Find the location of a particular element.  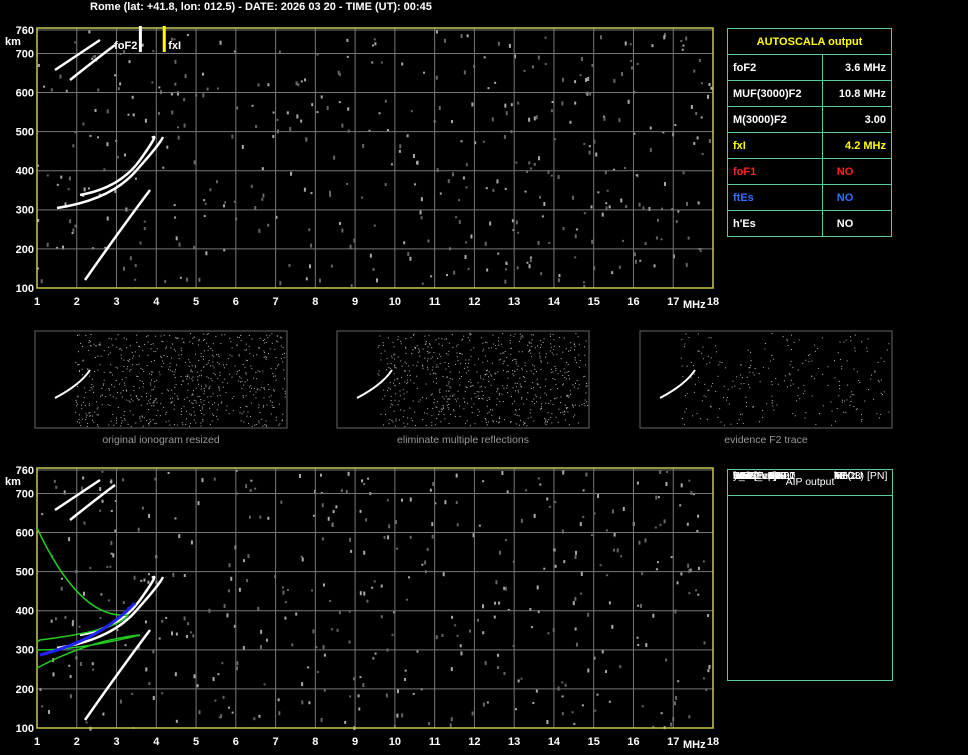

aip-cell: 002.1 is located at coordinates (782, 476).